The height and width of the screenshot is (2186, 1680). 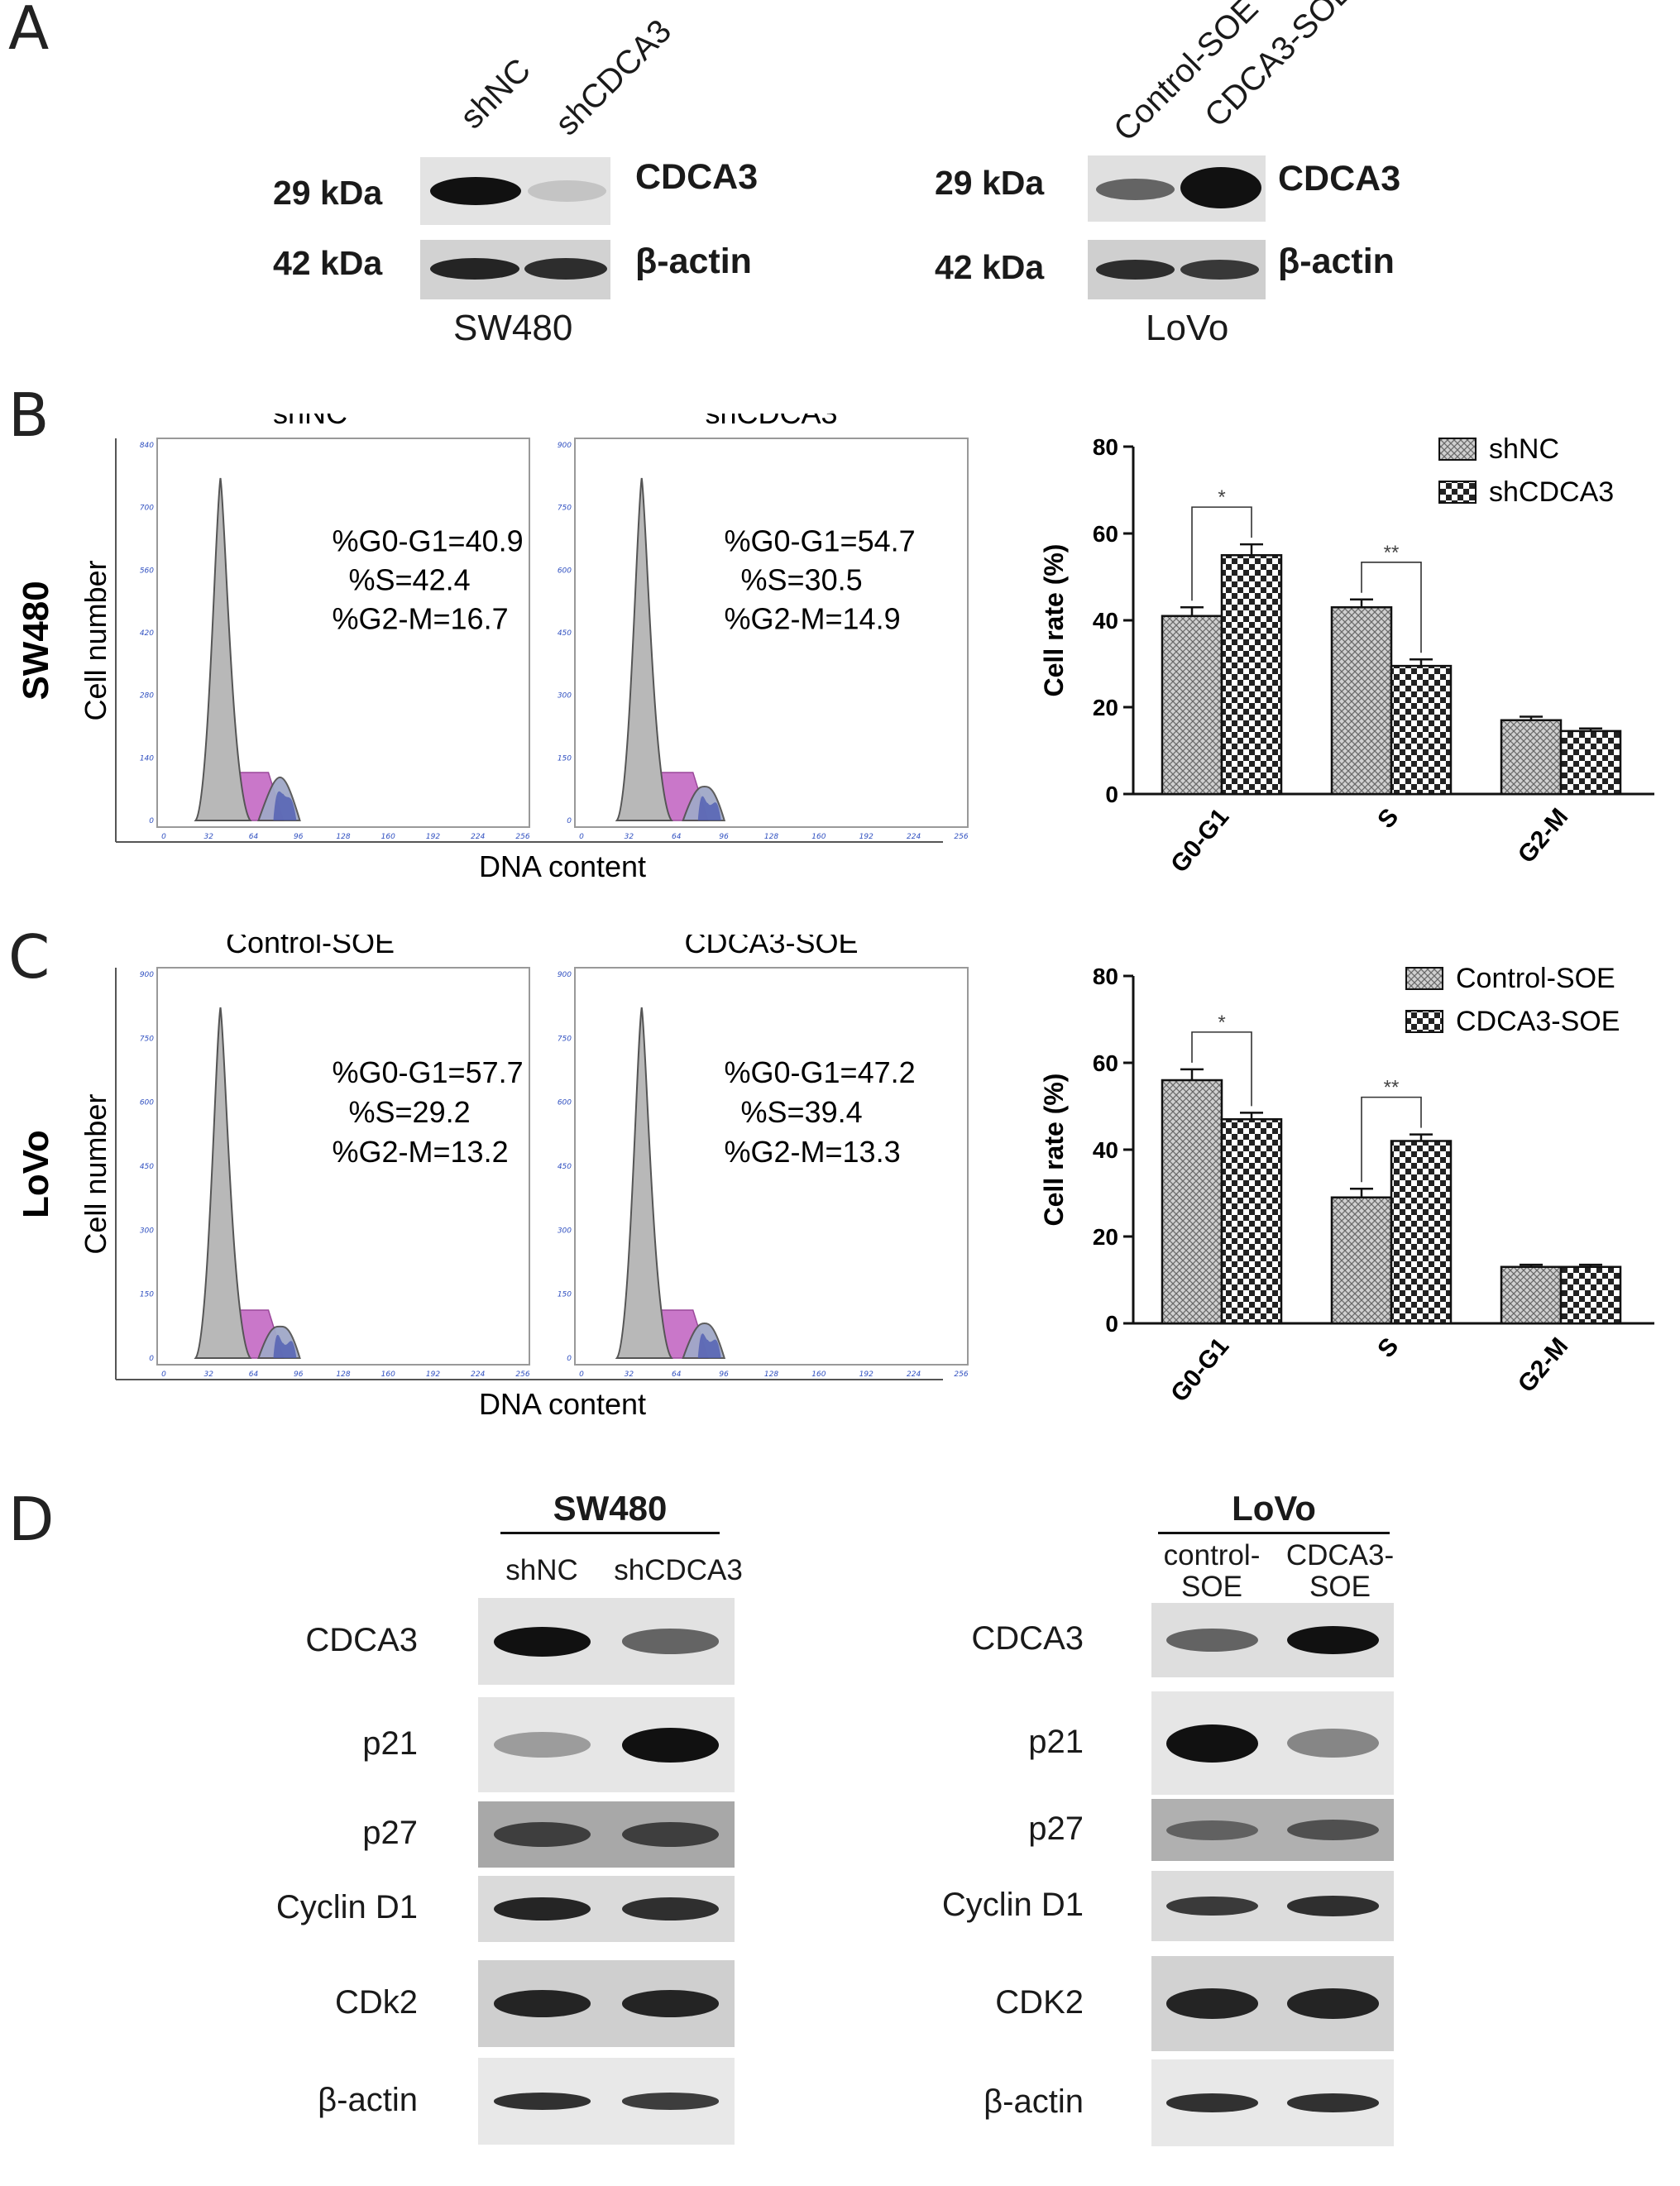 What do you see at coordinates (1524, 449) in the screenshot?
I see `legend-label: shNC` at bounding box center [1524, 449].